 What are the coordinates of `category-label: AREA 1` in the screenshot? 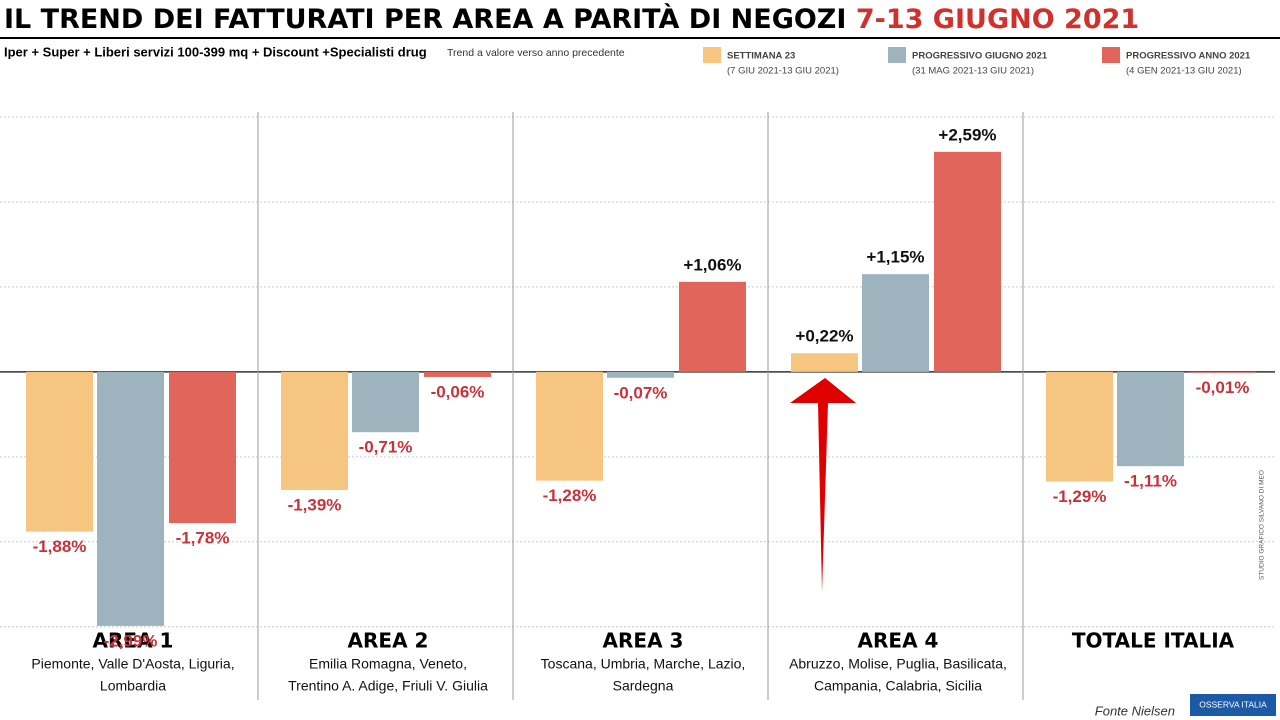 It's located at (133, 641).